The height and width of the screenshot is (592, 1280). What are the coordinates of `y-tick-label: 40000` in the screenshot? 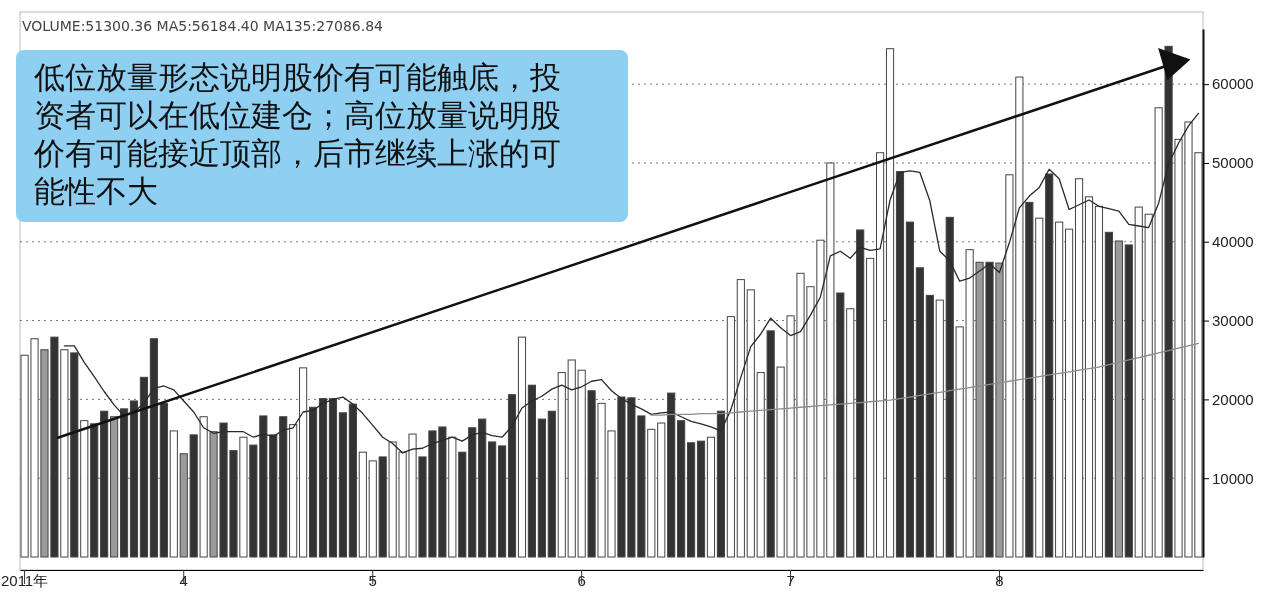 It's located at (1233, 242).